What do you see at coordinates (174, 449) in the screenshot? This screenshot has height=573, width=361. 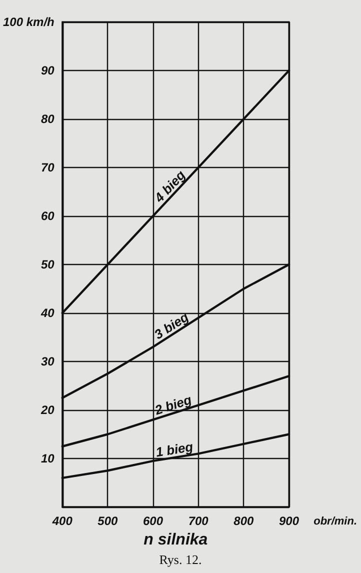 I see `text: 1 bieg` at bounding box center [174, 449].